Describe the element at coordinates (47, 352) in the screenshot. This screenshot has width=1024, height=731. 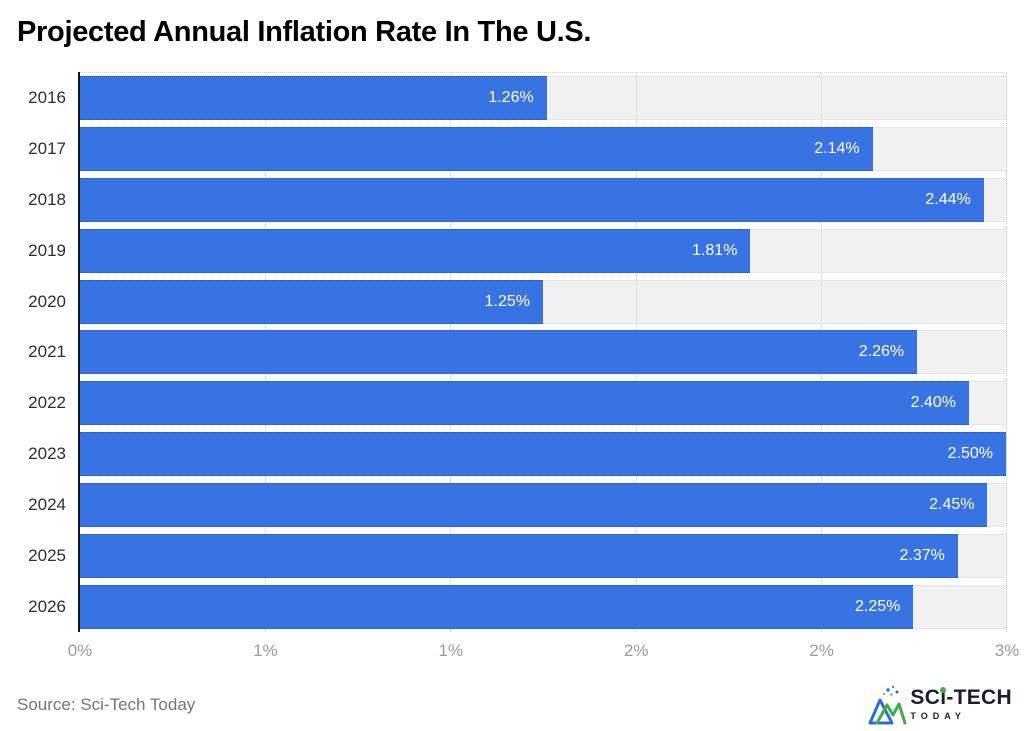
I see `year-label: 2021` at that location.